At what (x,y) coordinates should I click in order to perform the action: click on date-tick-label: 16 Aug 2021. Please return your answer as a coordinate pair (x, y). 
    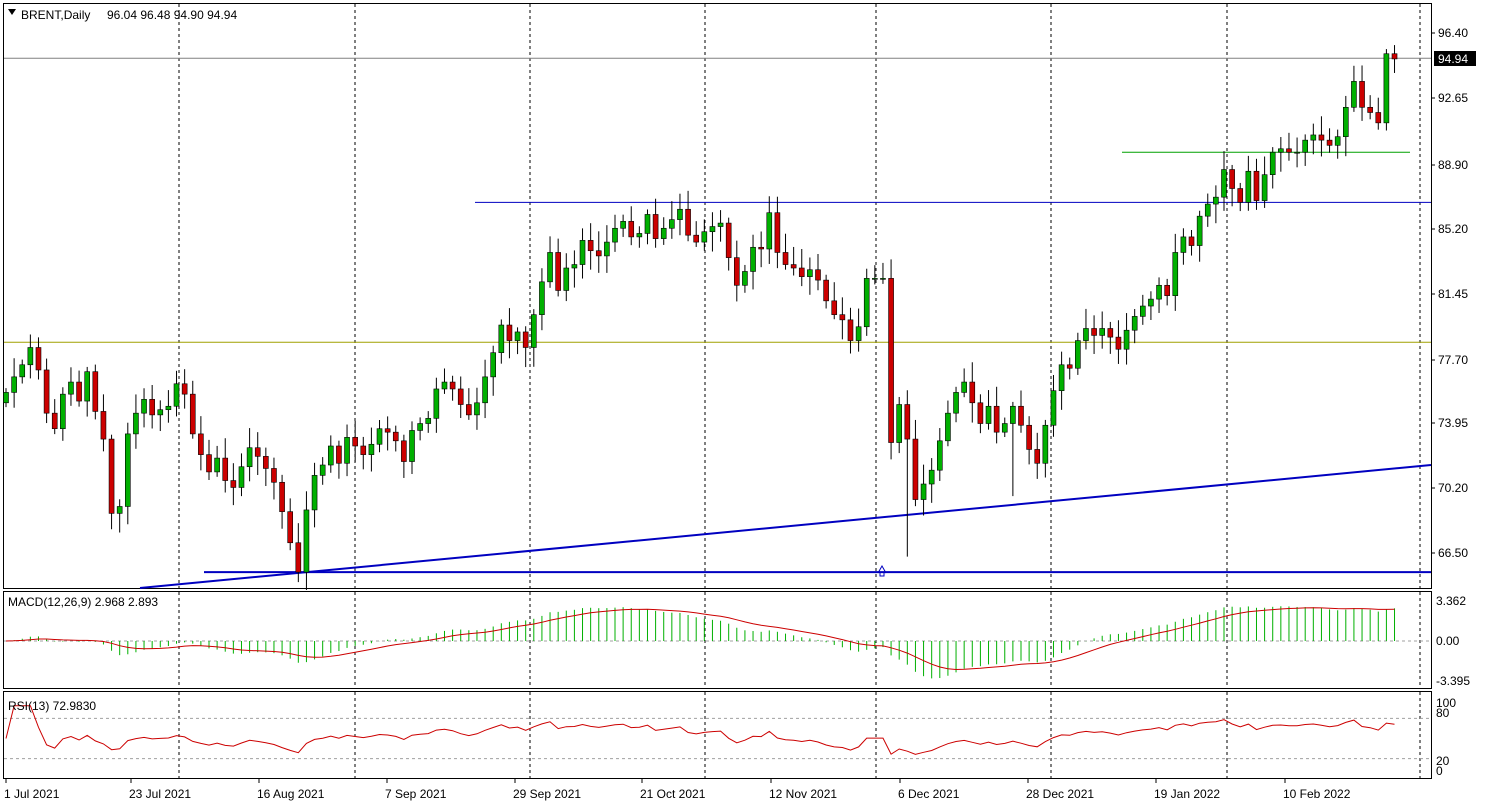
    Looking at the image, I should click on (291, 794).